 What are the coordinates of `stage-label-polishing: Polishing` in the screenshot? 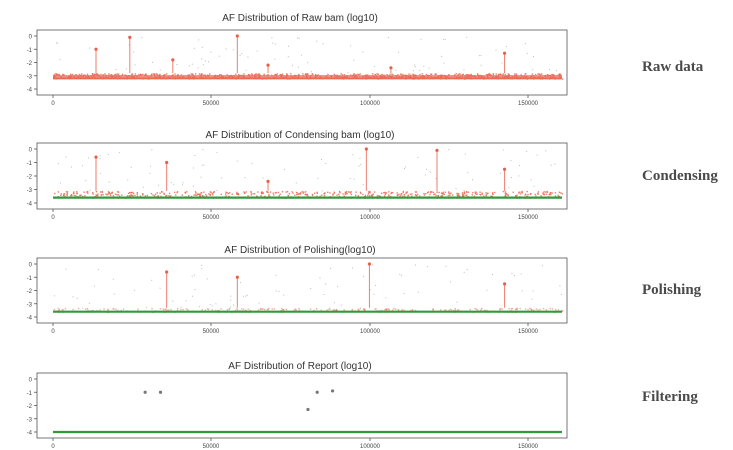 It's located at (672, 290).